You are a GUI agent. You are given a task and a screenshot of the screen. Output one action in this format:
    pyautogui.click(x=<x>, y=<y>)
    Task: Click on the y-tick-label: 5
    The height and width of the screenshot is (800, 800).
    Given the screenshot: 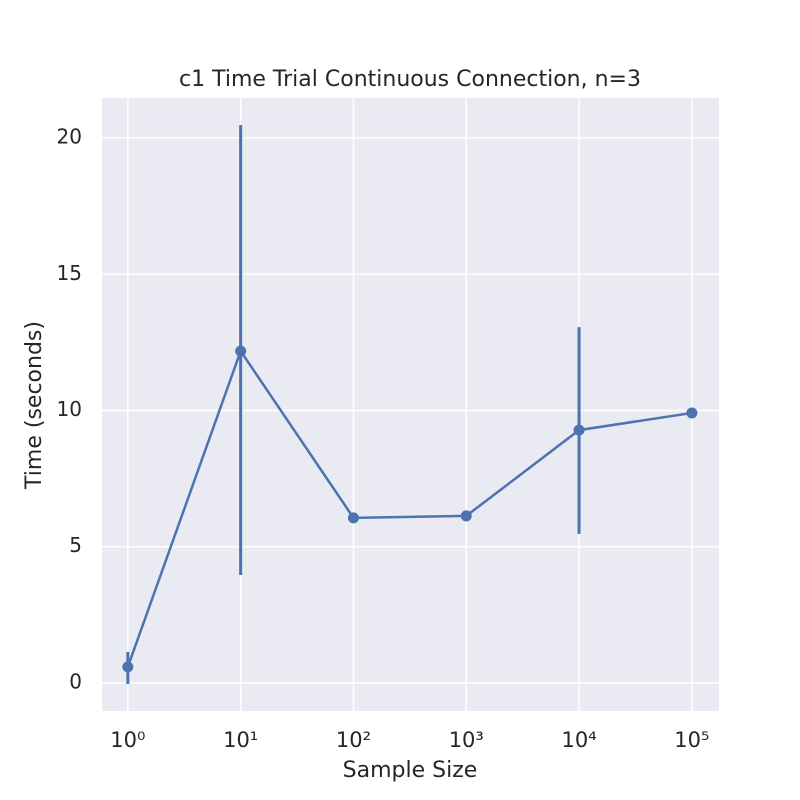 What is the action you would take?
    pyautogui.click(x=75, y=545)
    